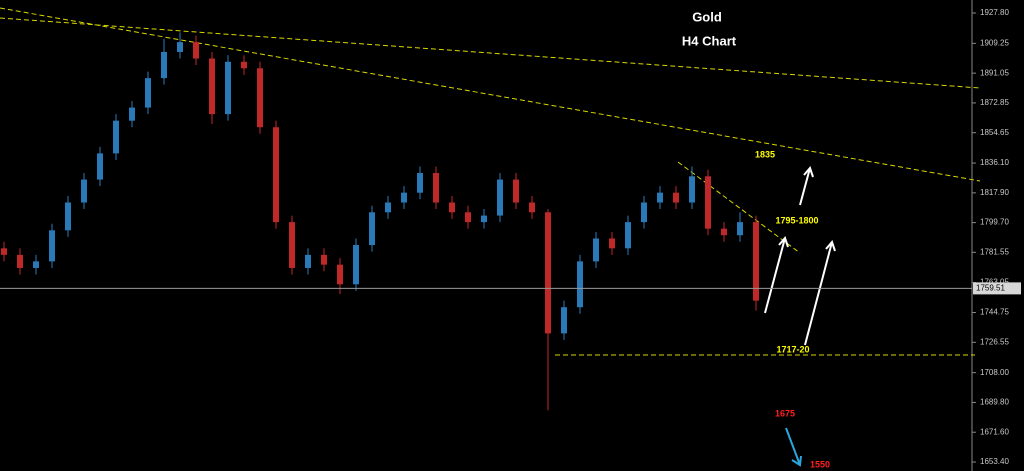  I want to click on y-tick-label: 1909.25, so click(994, 42).